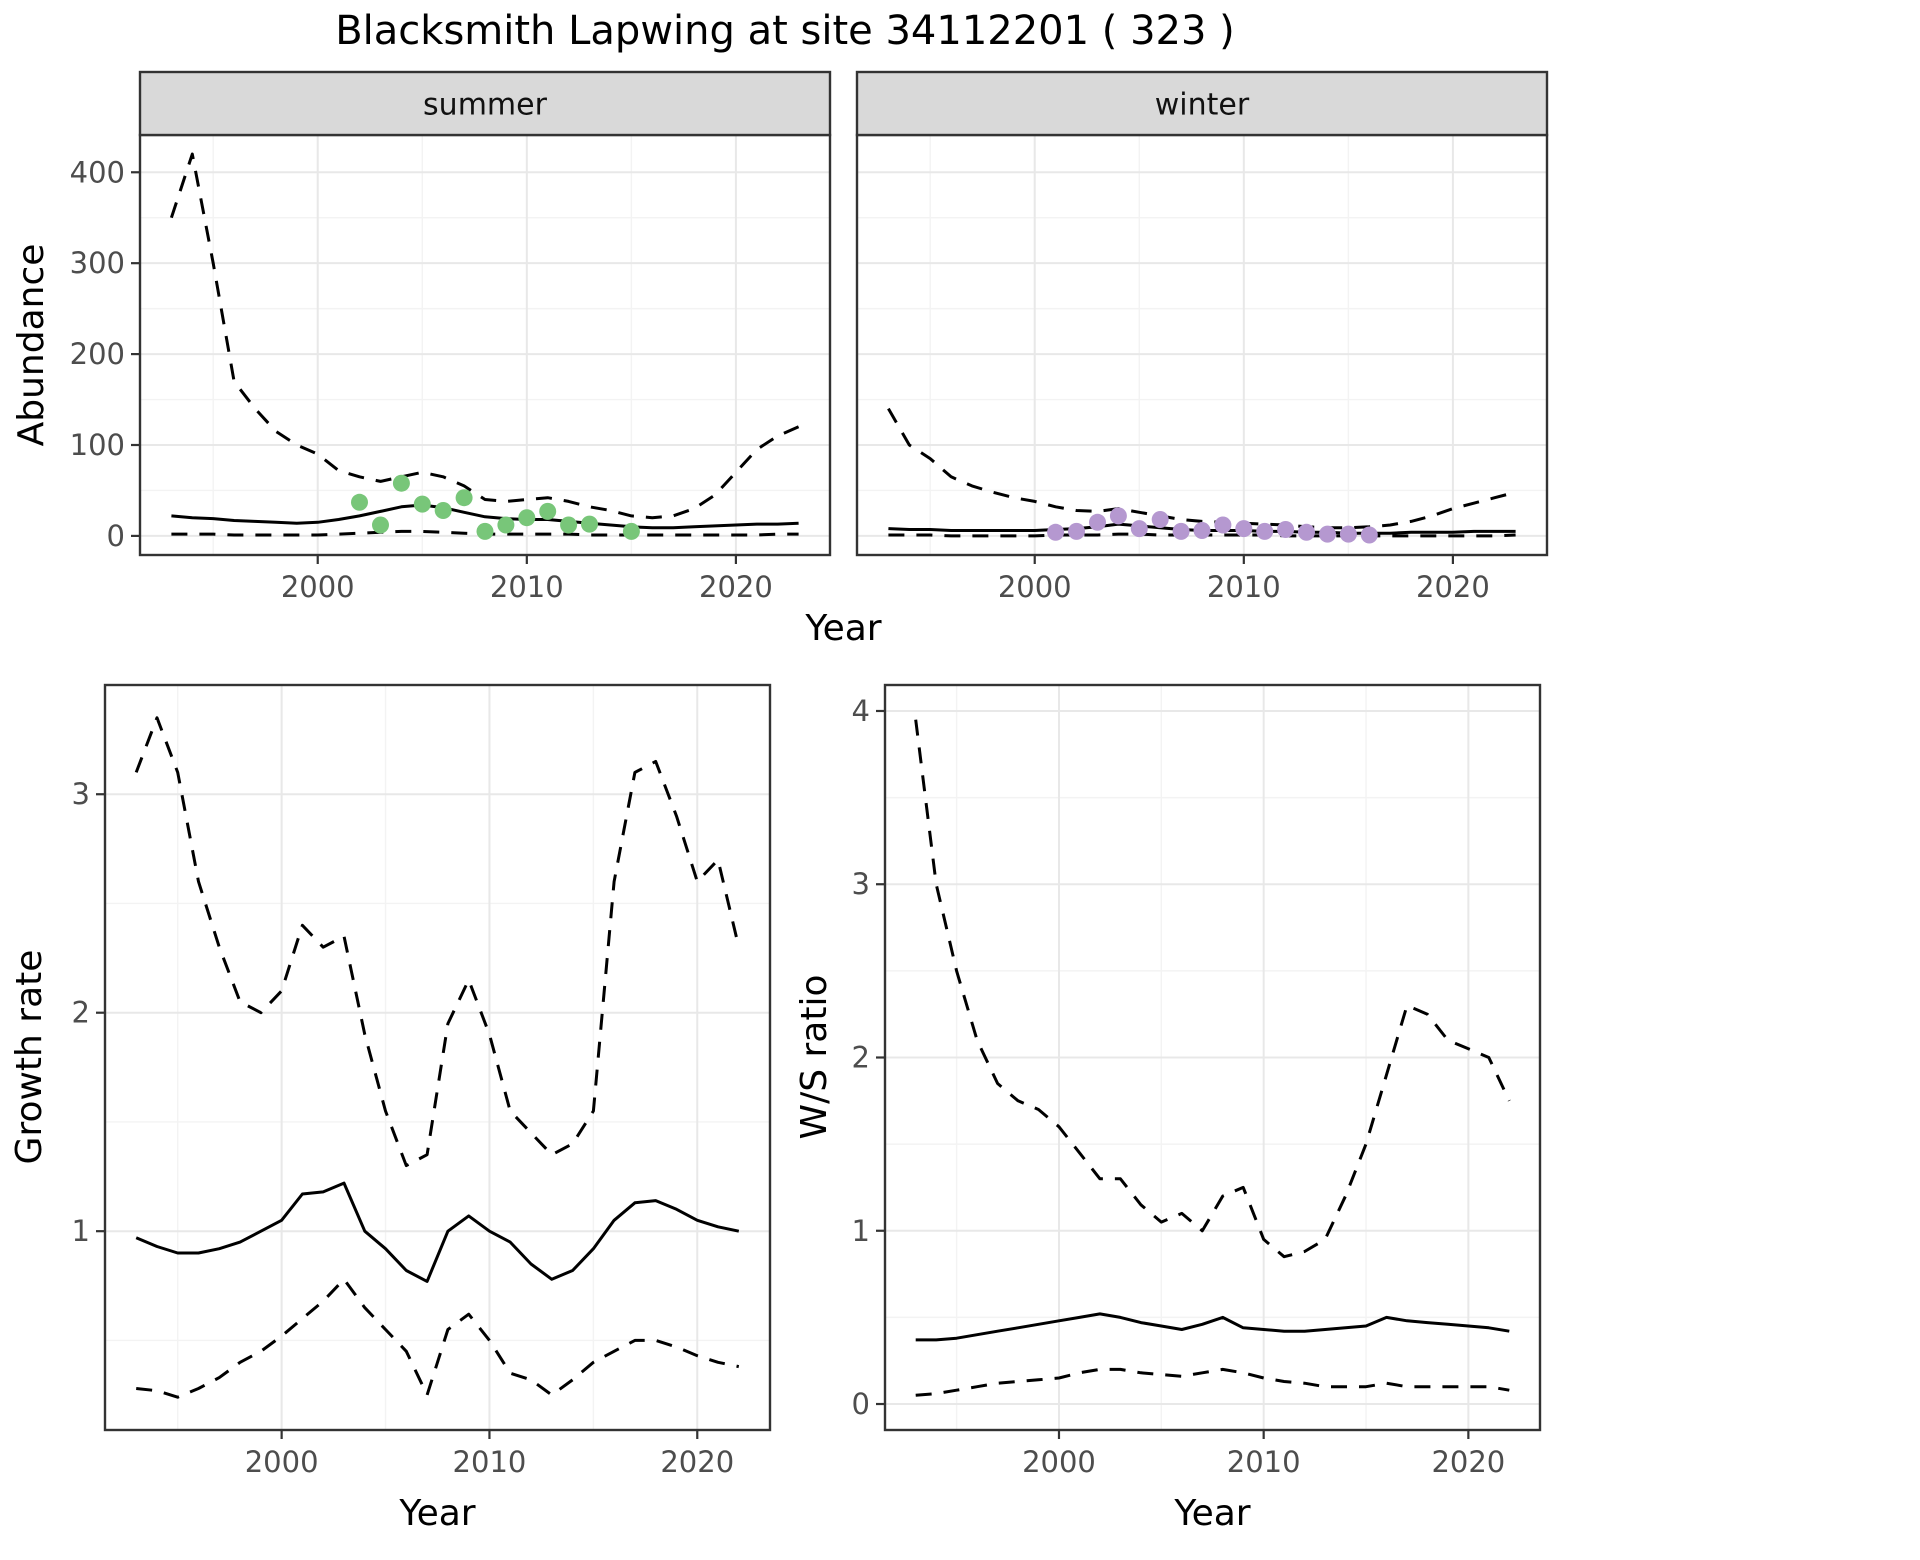 This screenshot has width=1920, height=1560. What do you see at coordinates (1212, 1382) in the screenshot?
I see `series-ws-ratio-lower_95ci` at bounding box center [1212, 1382].